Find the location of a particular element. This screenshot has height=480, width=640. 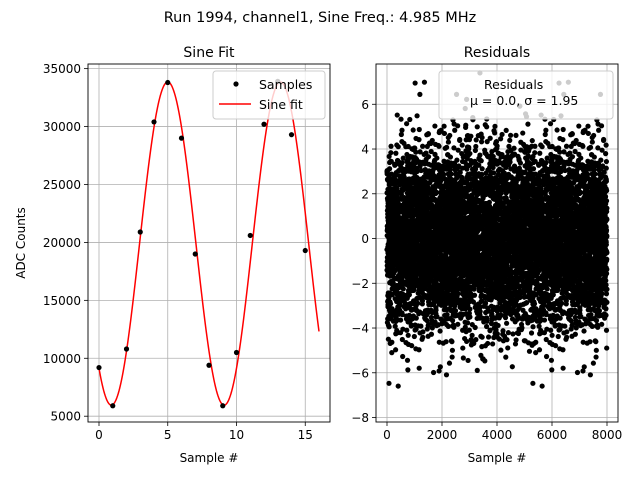

sine-fit-legend: Samples Sine fit is located at coordinates (269, 95).